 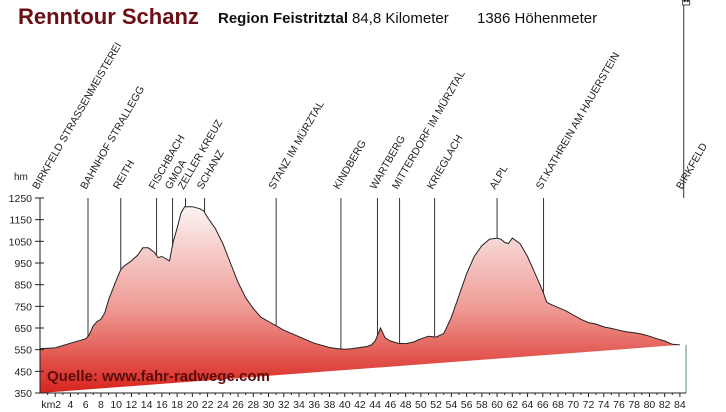 What do you see at coordinates (299, 405) in the screenshot?
I see `x-tick-label: 34` at bounding box center [299, 405].